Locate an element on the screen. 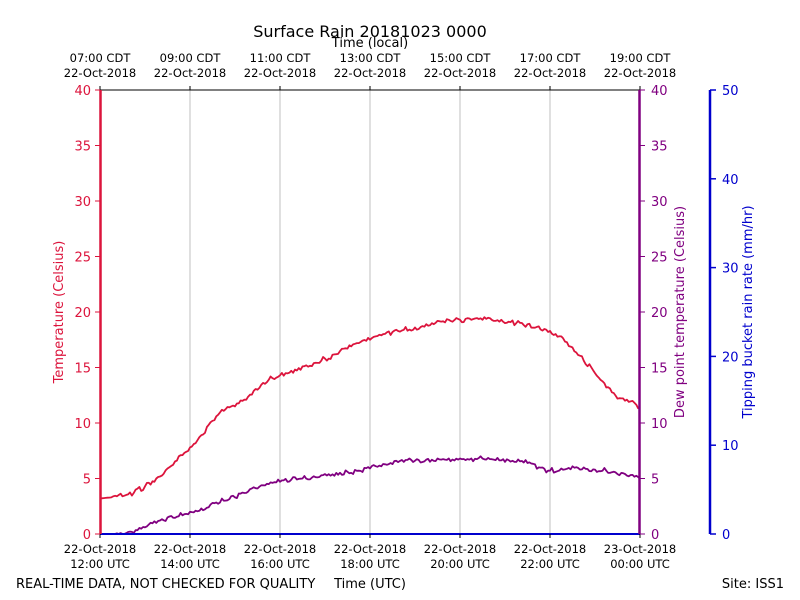 This screenshot has width=800, height=600. top-tick-time: 19:00 CDT is located at coordinates (641, 58).